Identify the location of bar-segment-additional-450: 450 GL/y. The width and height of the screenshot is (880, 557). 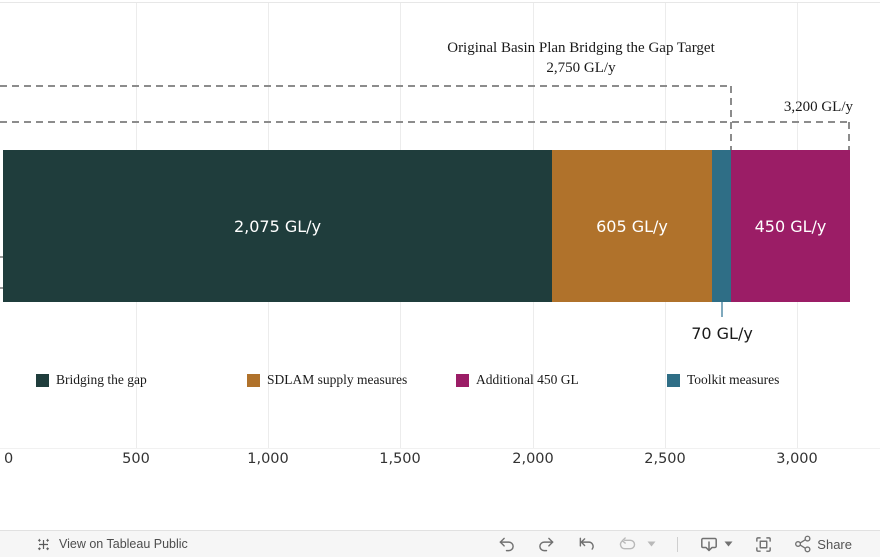
(790, 226).